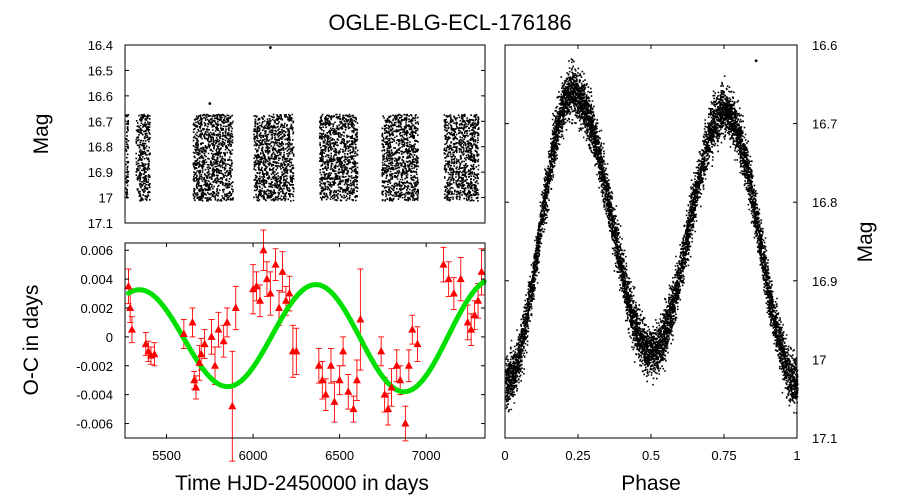  Describe the element at coordinates (100, 172) in the screenshot. I see `lightcurve-time-y-tick-label: 16.9` at that location.